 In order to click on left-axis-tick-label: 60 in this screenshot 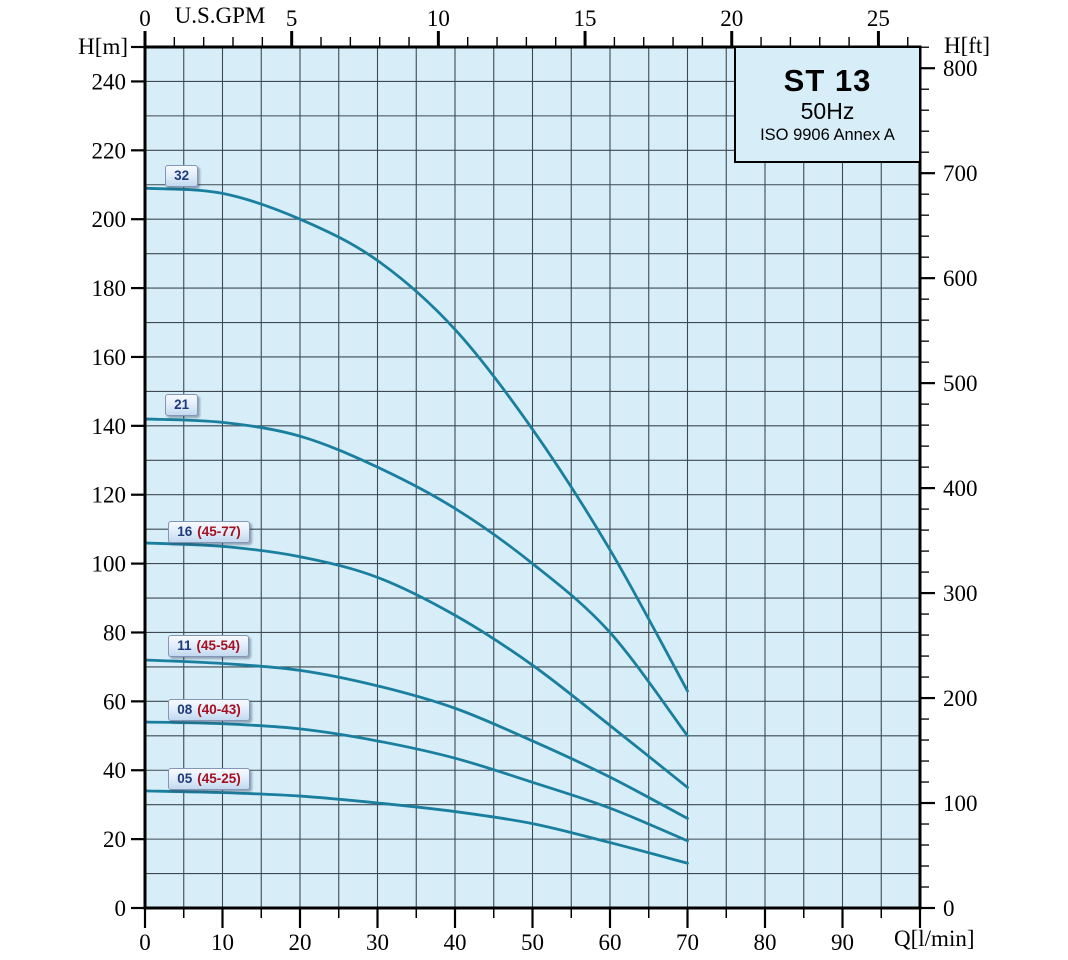, I will do `click(114, 701)`.